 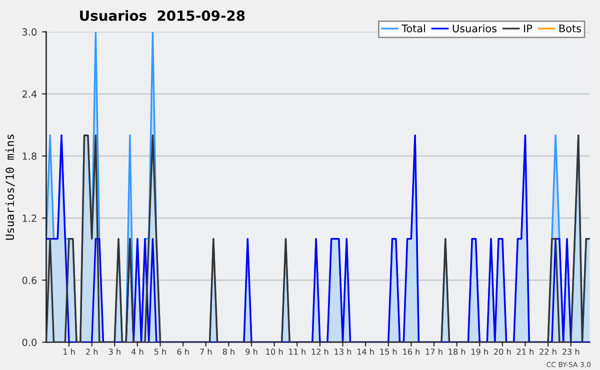 What do you see at coordinates (365, 351) in the screenshot?
I see `x-tick-label: 14 h` at bounding box center [365, 351].